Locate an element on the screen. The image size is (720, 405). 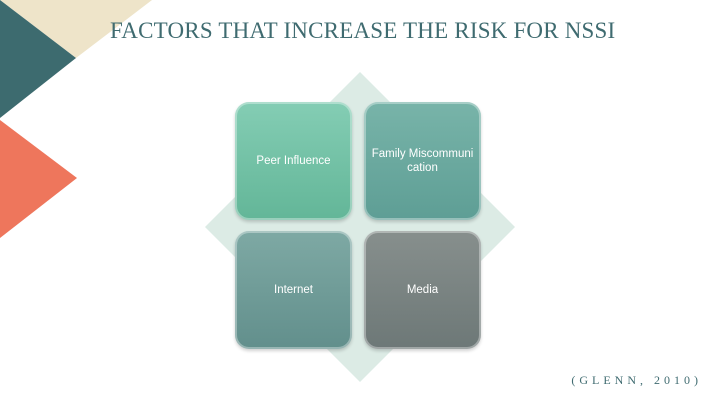
teal-triangle is located at coordinates (38, 59).